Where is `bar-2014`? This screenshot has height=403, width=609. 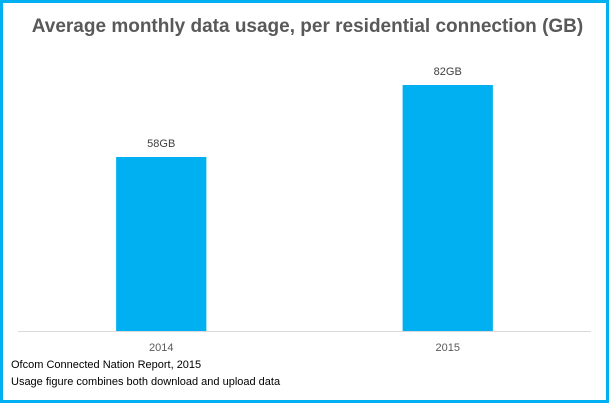 bar-2014 is located at coordinates (161, 244).